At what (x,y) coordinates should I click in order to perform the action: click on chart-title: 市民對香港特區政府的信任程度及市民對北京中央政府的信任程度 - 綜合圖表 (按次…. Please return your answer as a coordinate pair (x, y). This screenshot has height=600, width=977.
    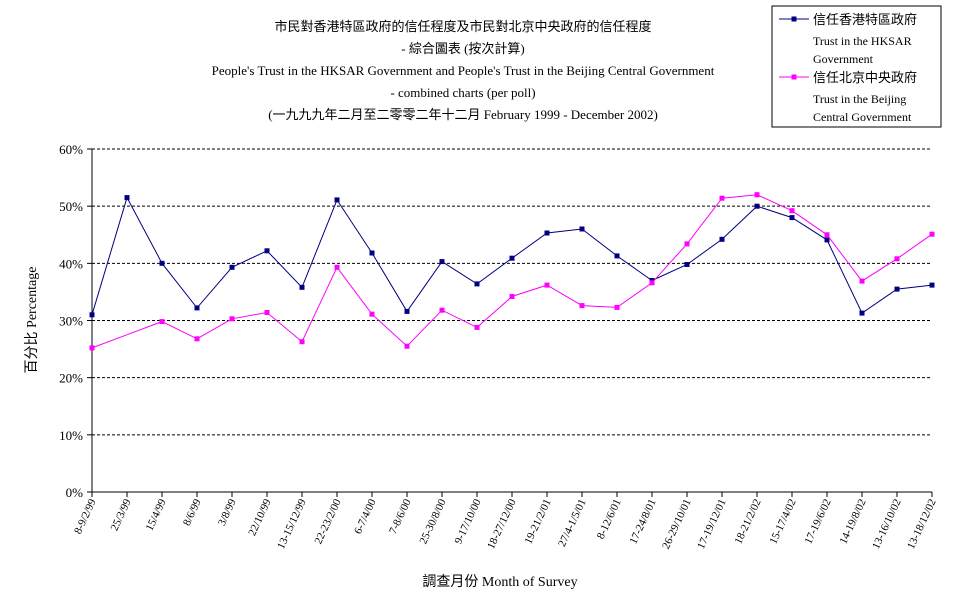
    Looking at the image, I should click on (463, 70).